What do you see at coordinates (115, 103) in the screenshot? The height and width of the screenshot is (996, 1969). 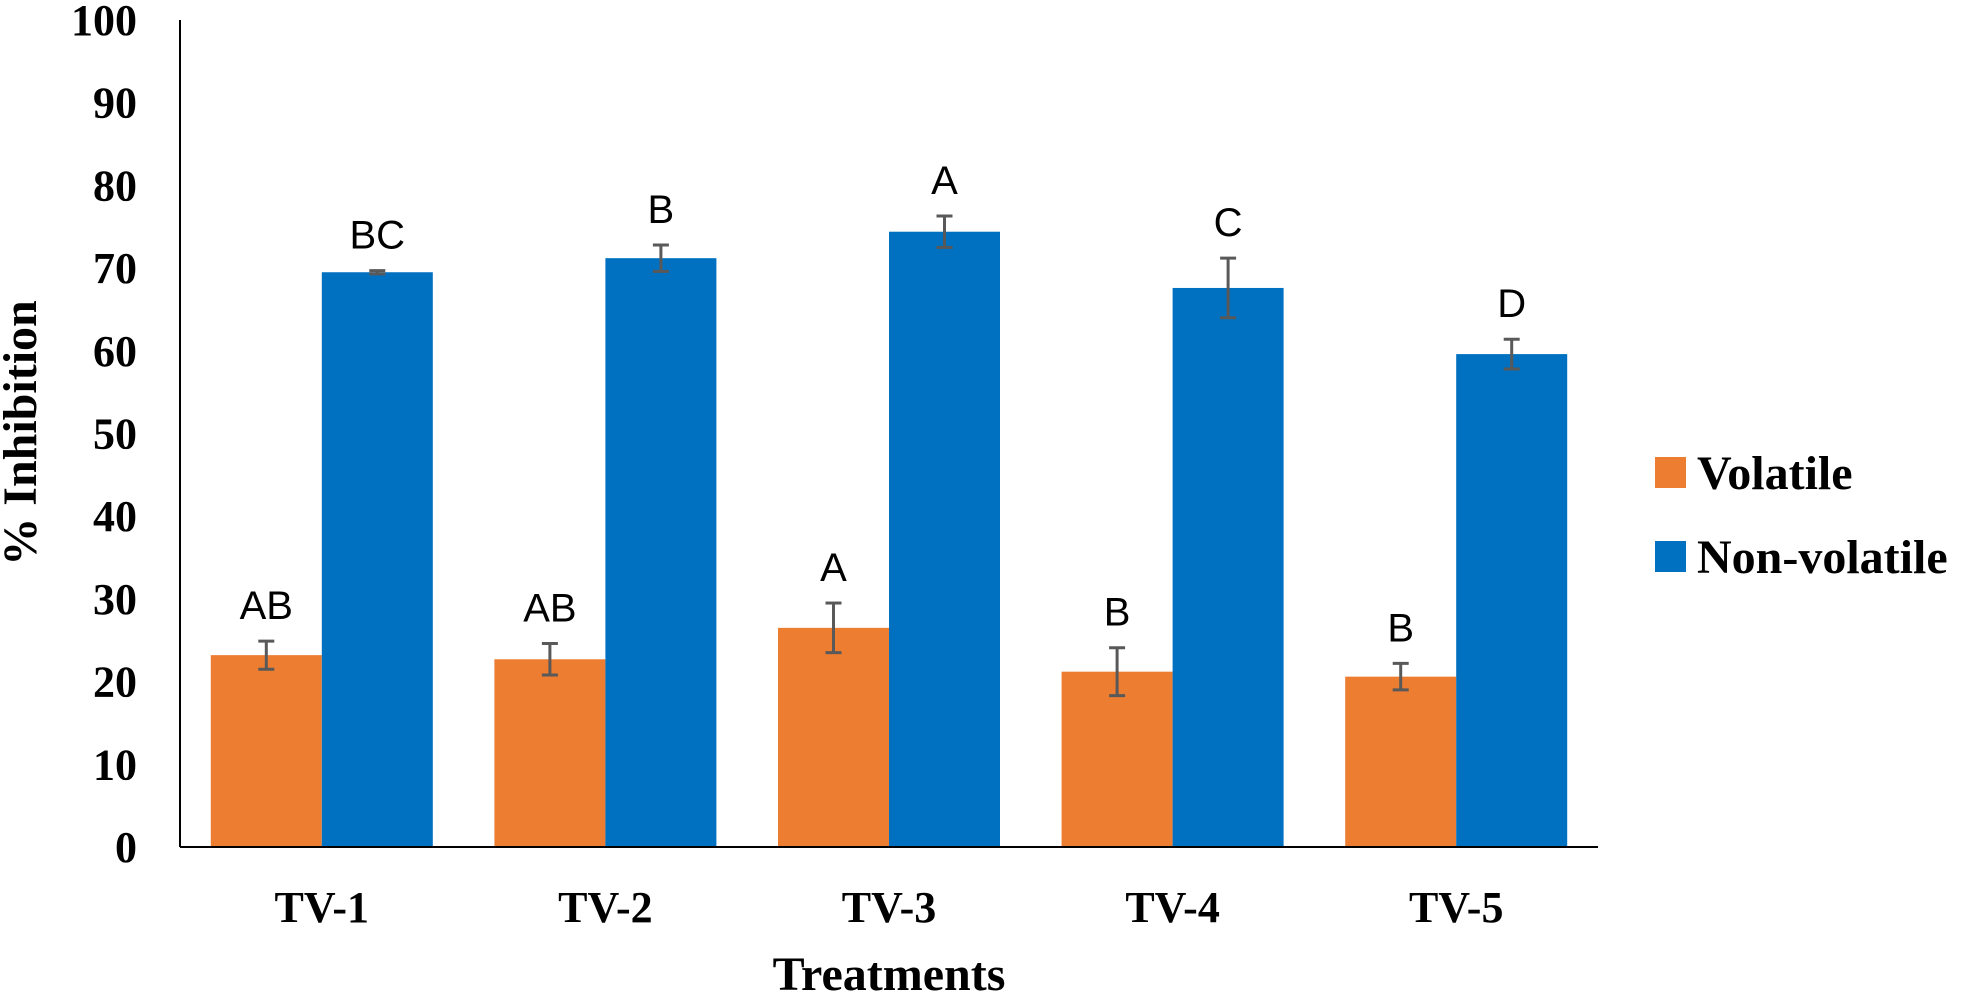 I see `y-tick-label: 90` at bounding box center [115, 103].